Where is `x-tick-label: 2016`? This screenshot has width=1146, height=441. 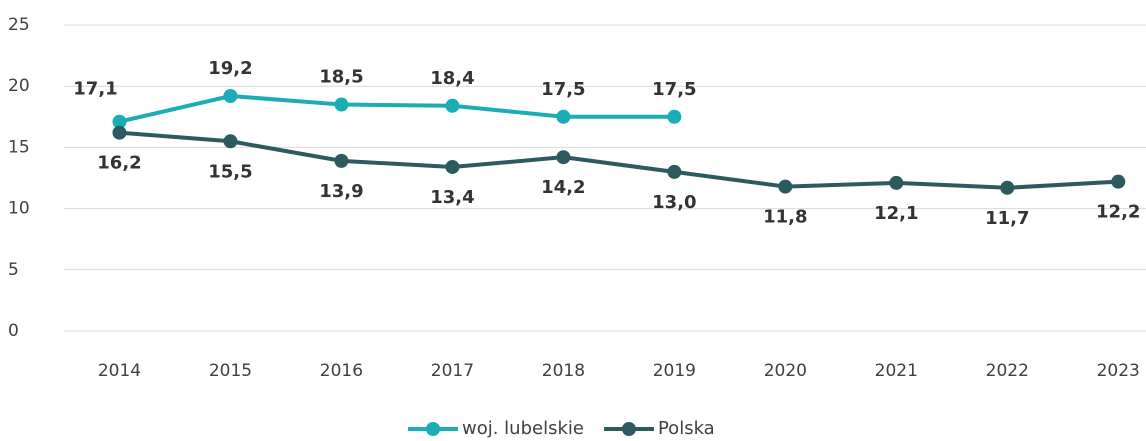 x-tick-label: 2016 is located at coordinates (341, 371).